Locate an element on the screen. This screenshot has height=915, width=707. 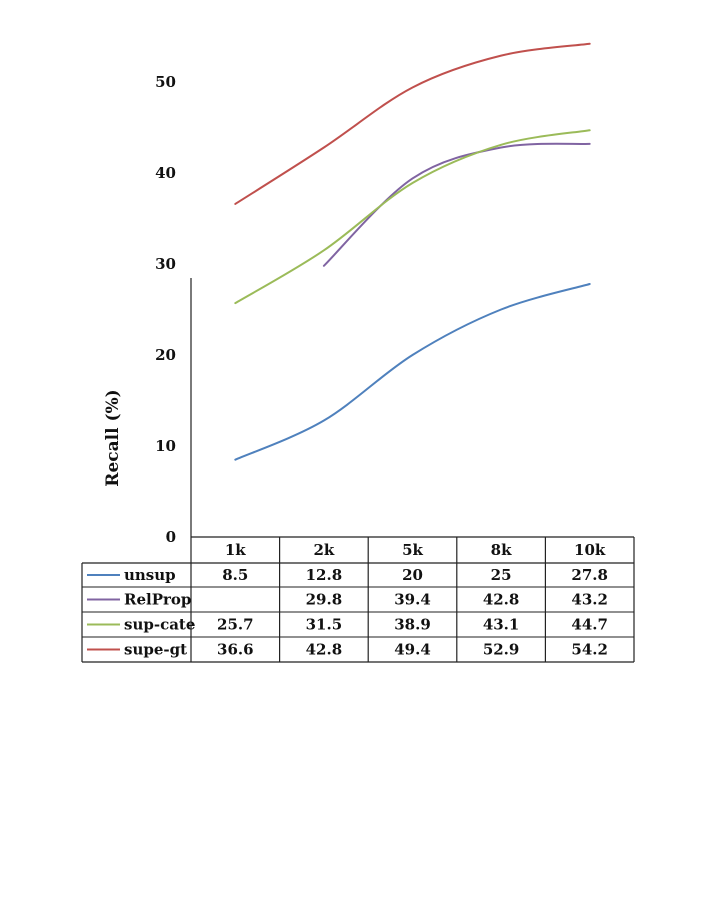
data-label: 43.1 is located at coordinates (501, 625).